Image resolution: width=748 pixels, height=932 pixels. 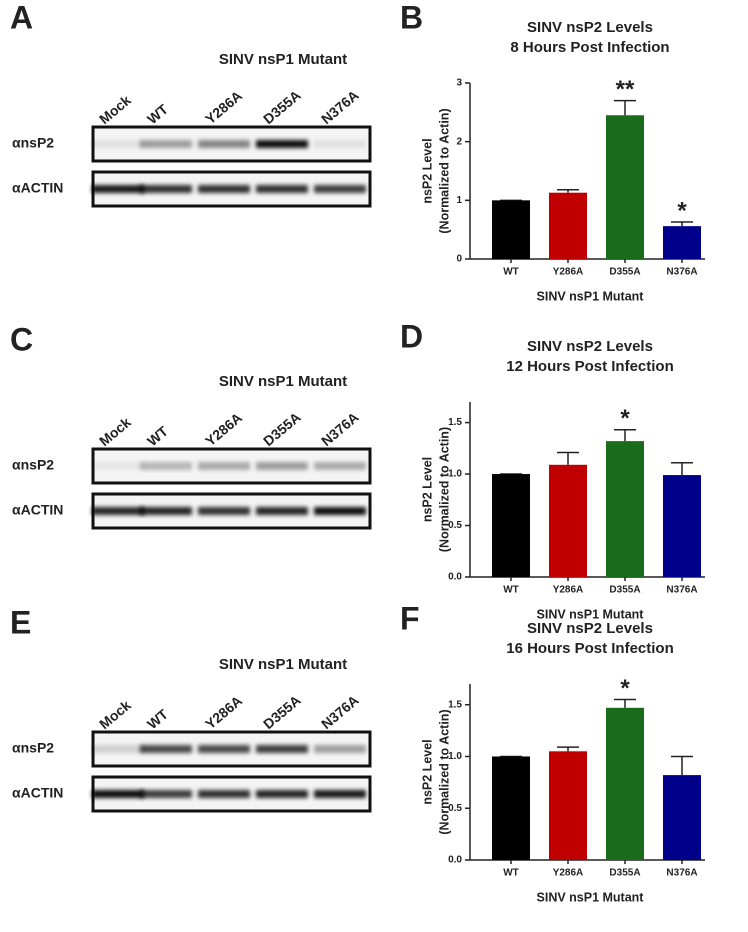 I want to click on y-tick-label: 3, so click(x=459, y=83).